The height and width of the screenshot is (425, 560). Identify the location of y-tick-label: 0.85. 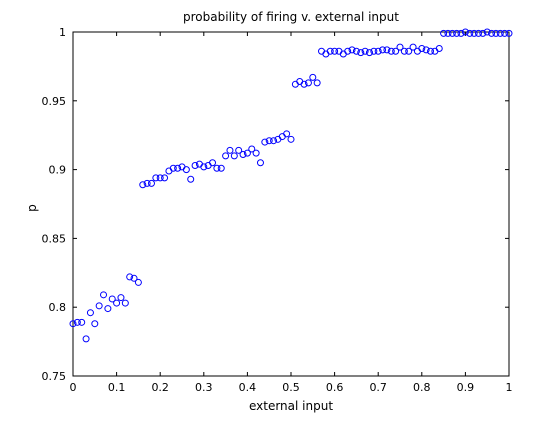
(54, 238).